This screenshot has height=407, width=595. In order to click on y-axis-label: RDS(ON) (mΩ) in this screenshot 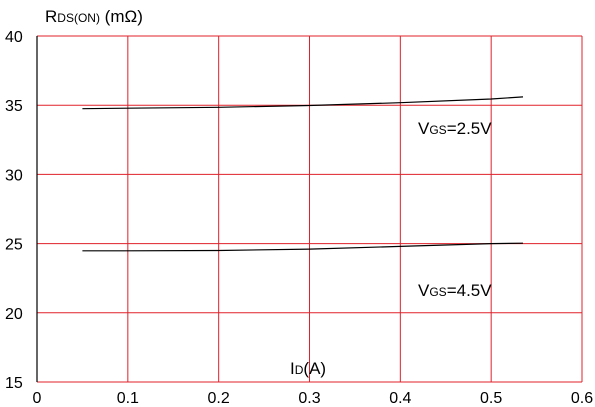, I will do `click(94, 16)`.